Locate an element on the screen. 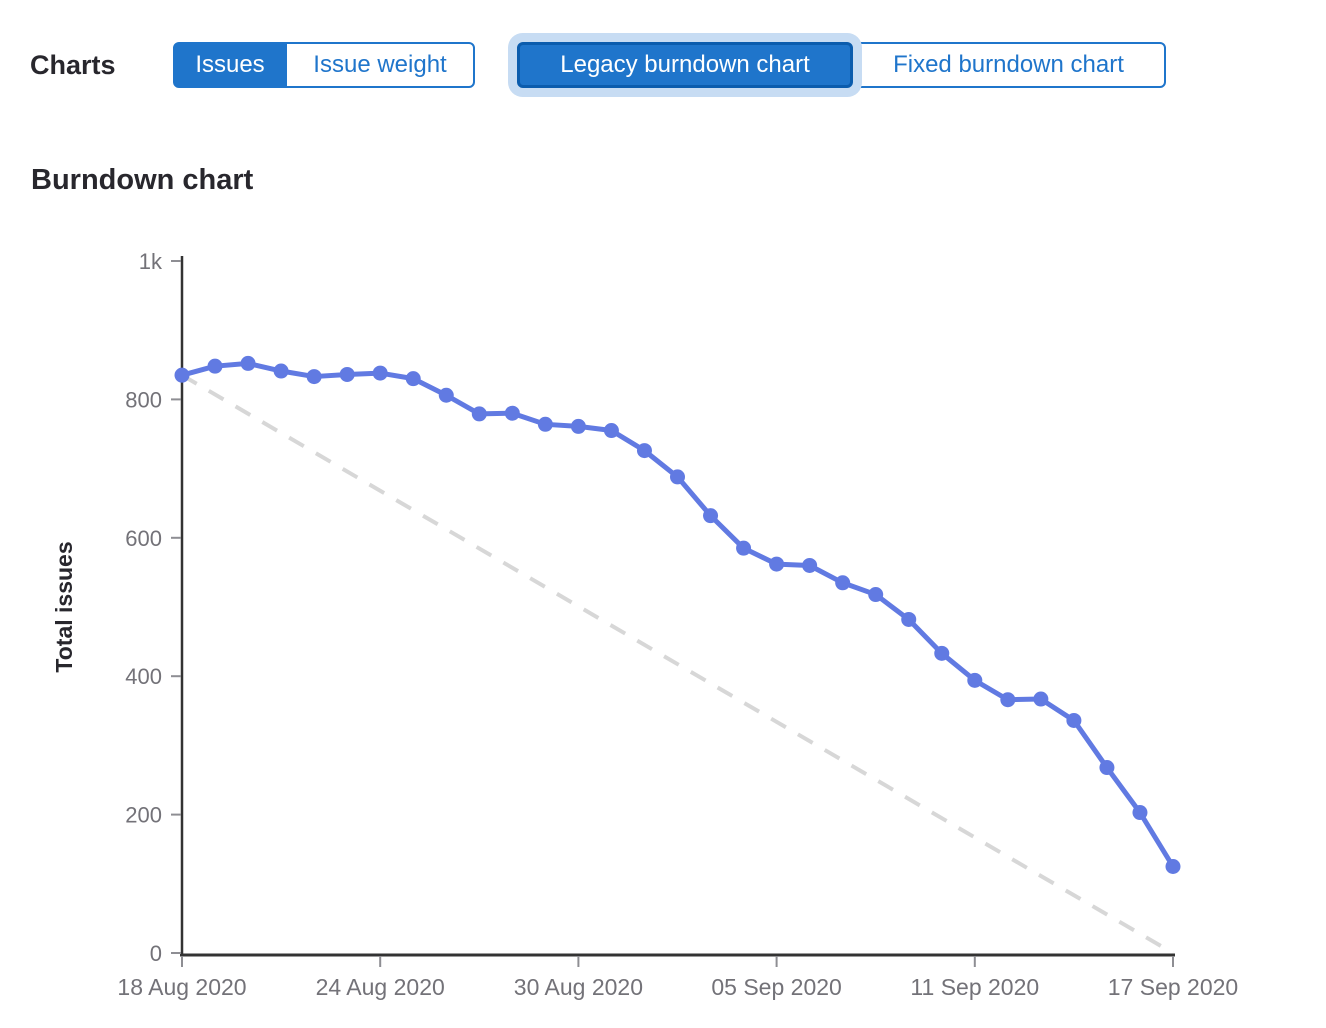  fixed-burndown-chart-button: Fixed burndown chart is located at coordinates (1008, 65).